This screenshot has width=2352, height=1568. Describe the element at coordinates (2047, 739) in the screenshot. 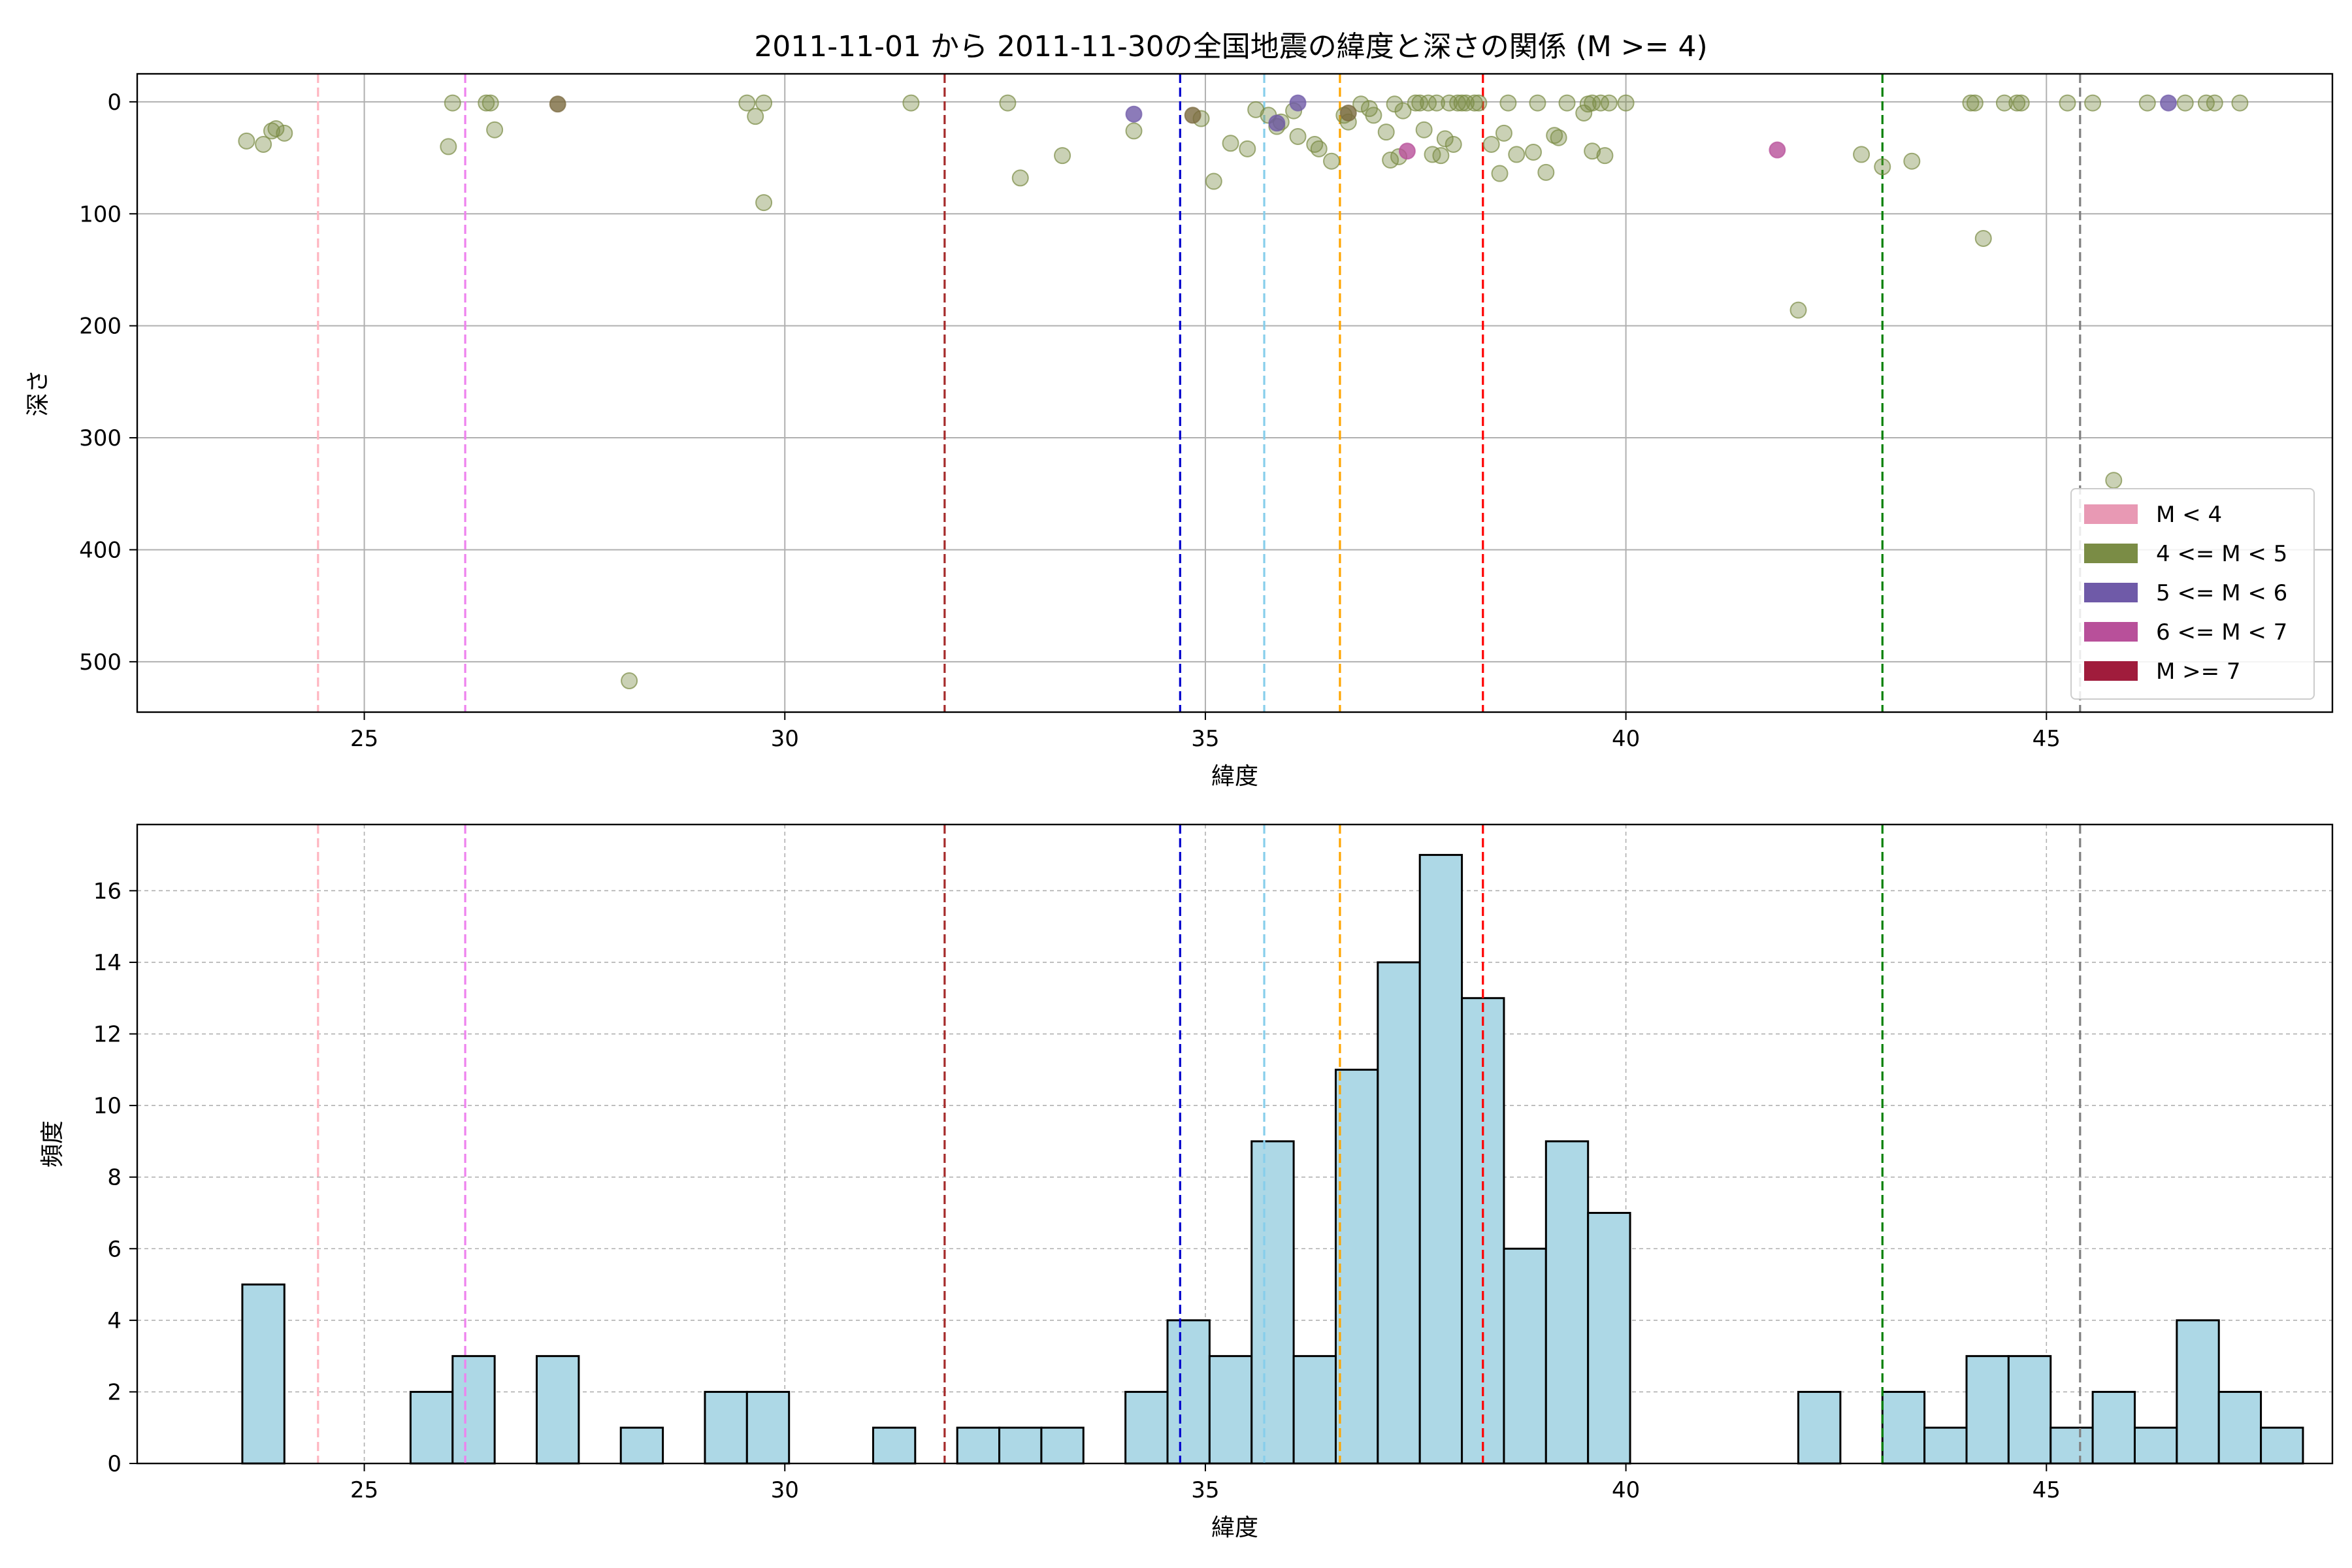

I see `scatter-x-tick-label: 45` at that location.